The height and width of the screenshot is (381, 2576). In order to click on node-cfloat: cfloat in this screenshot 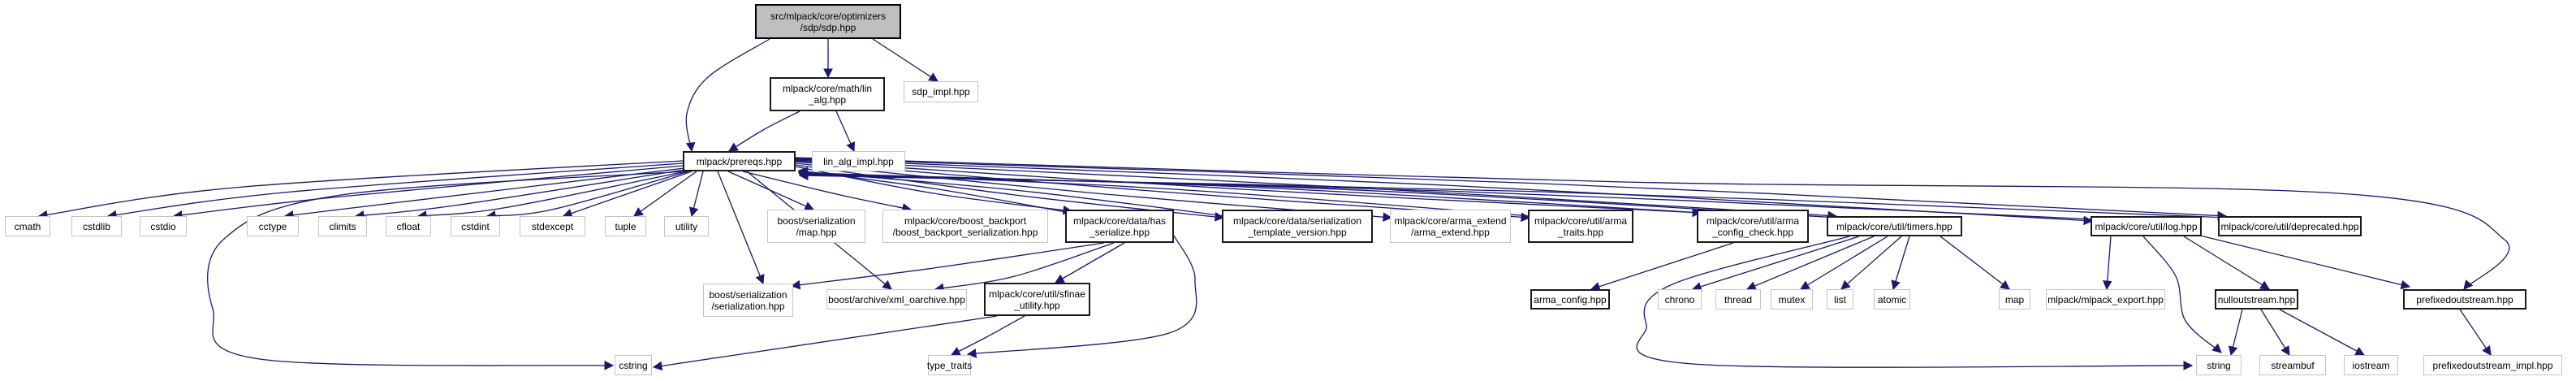, I will do `click(408, 226)`.